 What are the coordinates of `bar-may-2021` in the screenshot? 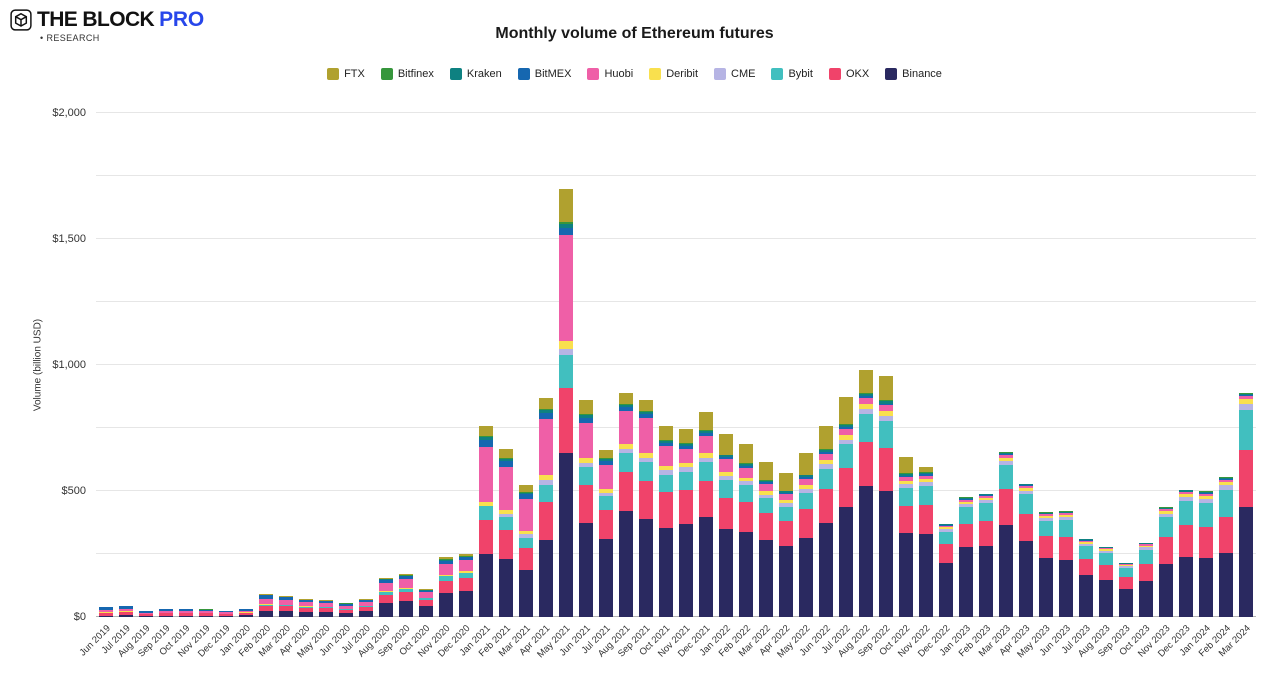 It's located at (566, 365).